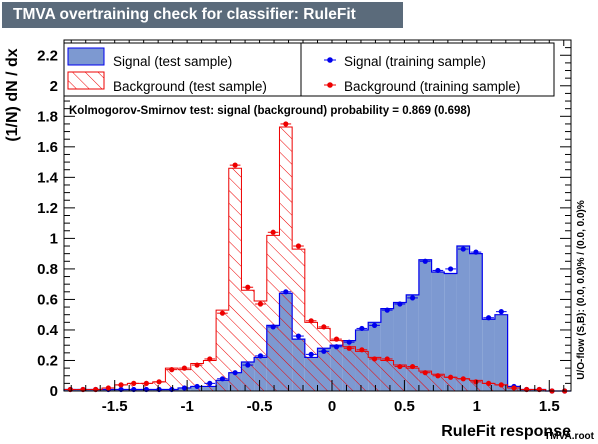 The image size is (598, 444). Describe the element at coordinates (549, 406) in the screenshot. I see `x-tick-label: 1.5` at that location.